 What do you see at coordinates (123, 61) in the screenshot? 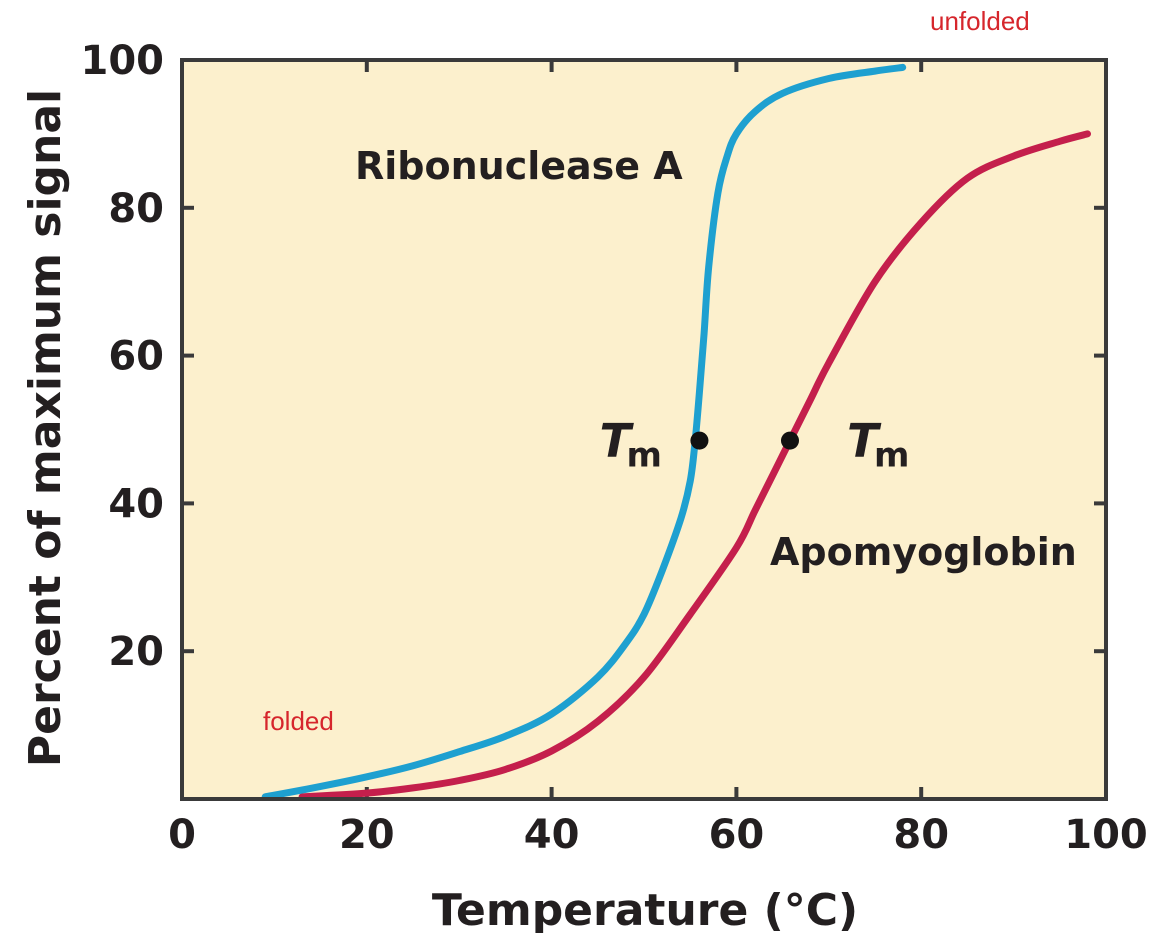
I see `y-tick-label: 100` at bounding box center [123, 61].